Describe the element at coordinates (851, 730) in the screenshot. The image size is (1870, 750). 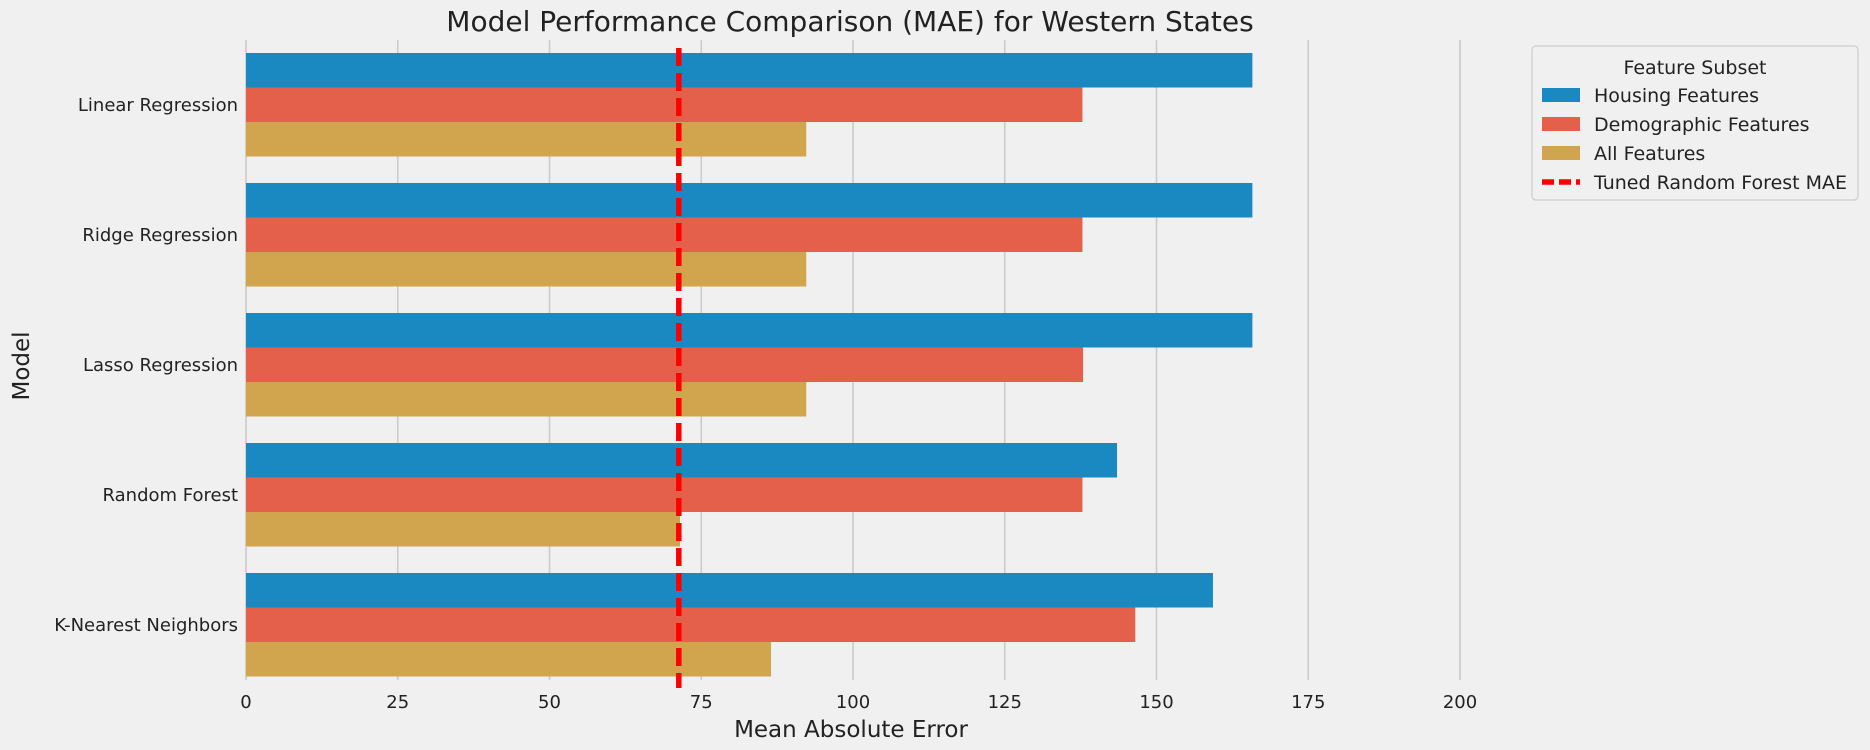
I see `x-axis-title: Mean Absolute Error` at that location.